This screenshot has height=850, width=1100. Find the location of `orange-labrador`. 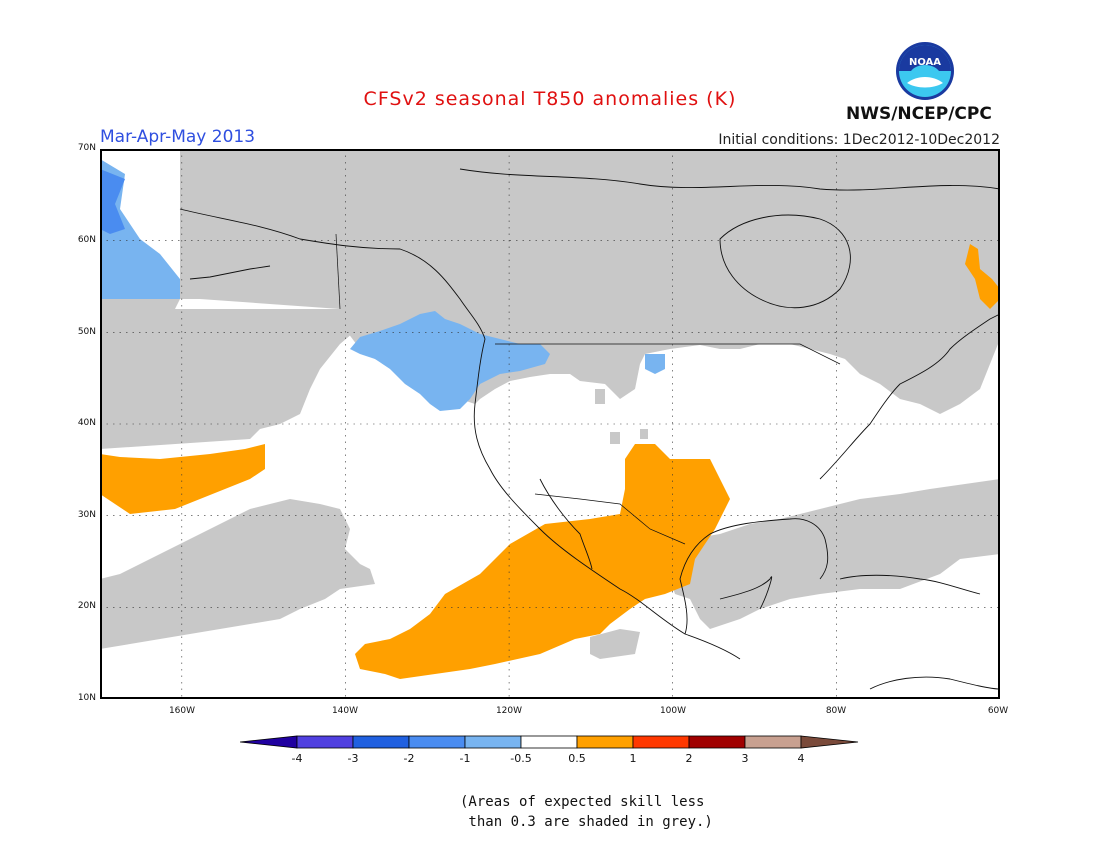

orange-labrador is located at coordinates (982, 276).